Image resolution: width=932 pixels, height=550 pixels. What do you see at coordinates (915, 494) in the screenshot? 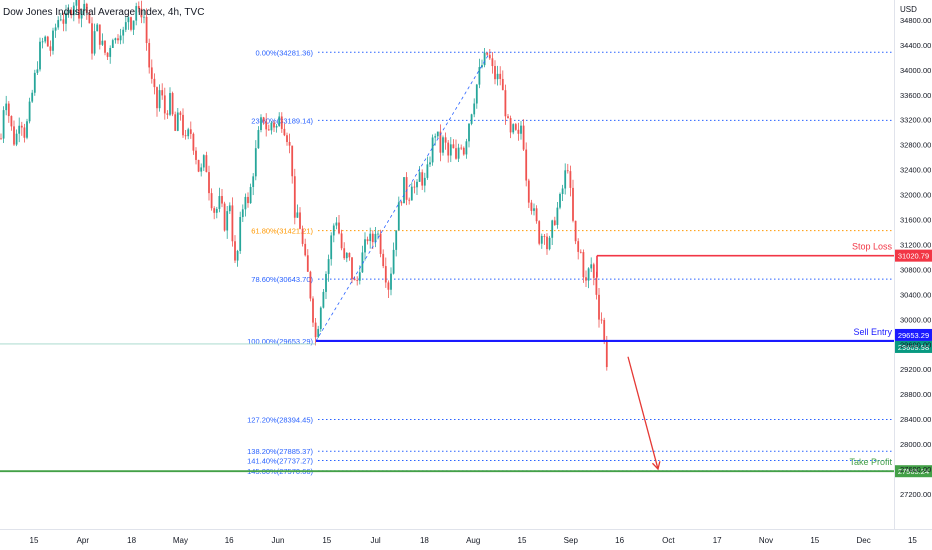
I see `price-tick-label: 27200.00` at bounding box center [915, 494].